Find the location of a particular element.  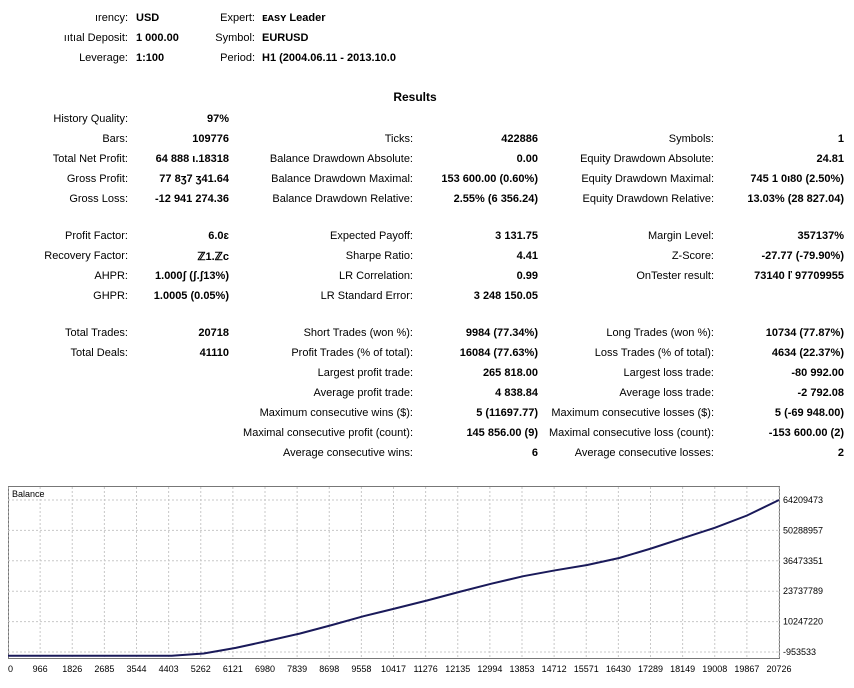

stat-value: 1 is located at coordinates (840, 139).